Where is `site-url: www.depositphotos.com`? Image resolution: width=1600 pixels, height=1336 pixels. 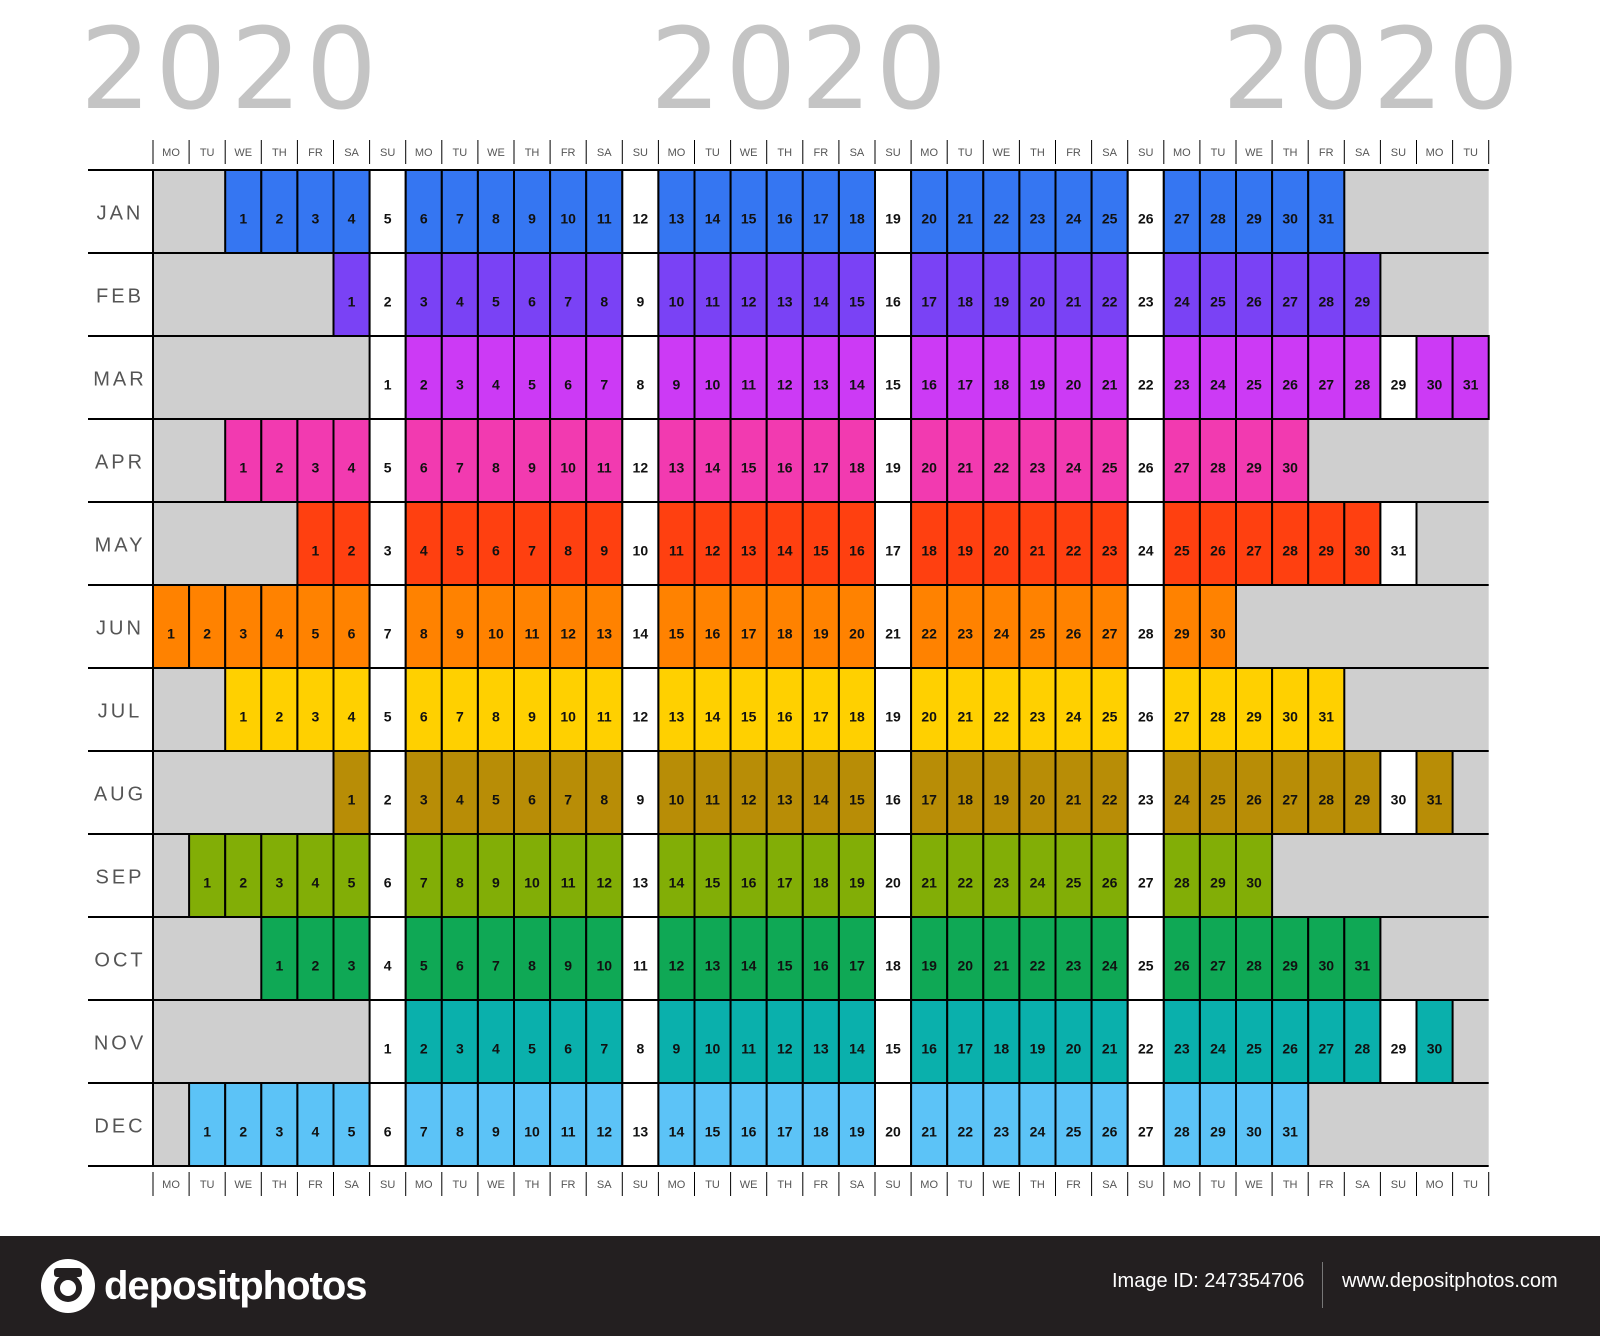
site-url: www.depositphotos.com is located at coordinates (1450, 1281).